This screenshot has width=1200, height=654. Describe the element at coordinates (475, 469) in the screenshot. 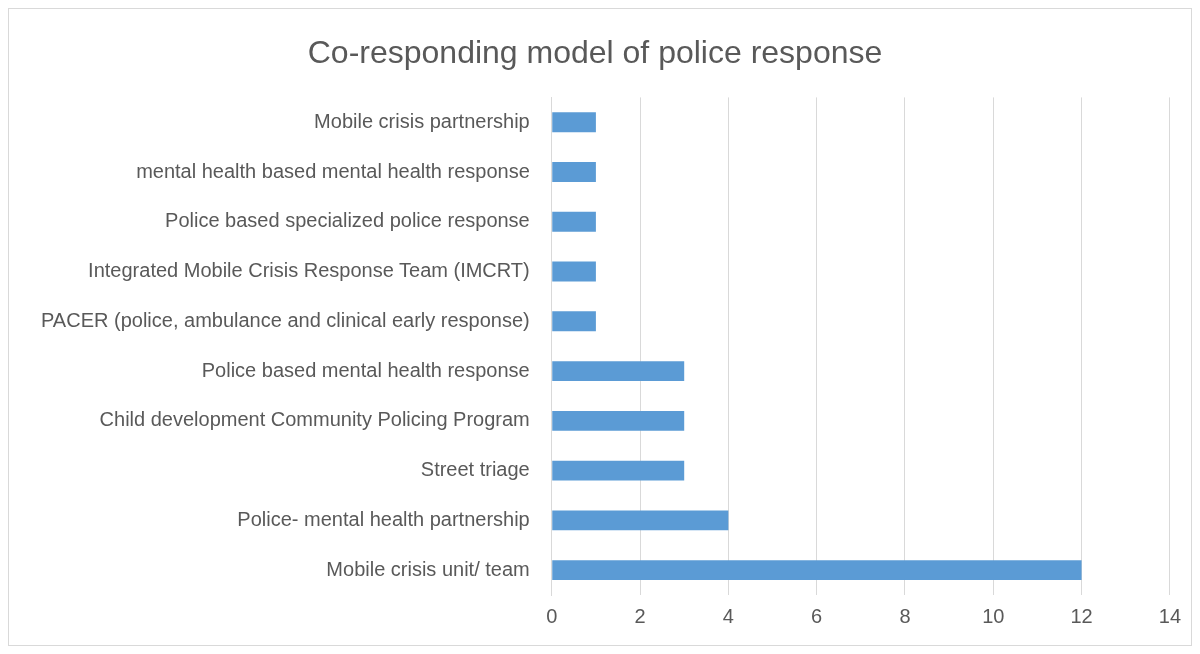

I see `y-tick-label: Street triage` at that location.